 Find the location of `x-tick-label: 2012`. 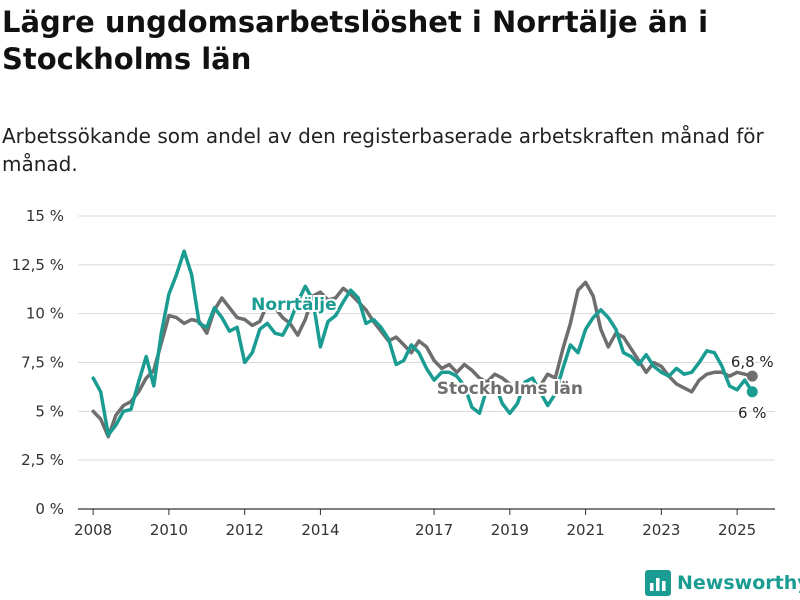

x-tick-label: 2012 is located at coordinates (245, 530).